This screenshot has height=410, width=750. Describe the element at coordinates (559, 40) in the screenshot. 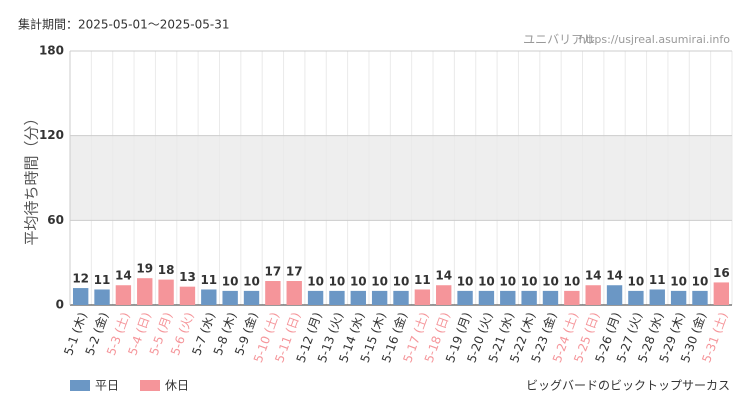

I see `site-name: ユニバリアル` at that location.